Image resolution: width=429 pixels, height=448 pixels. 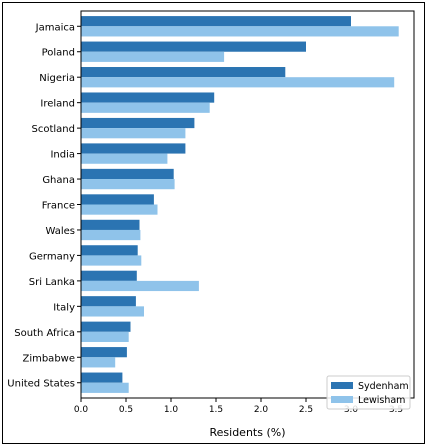 I want to click on y-tick-label: Scotland, so click(x=53, y=129).